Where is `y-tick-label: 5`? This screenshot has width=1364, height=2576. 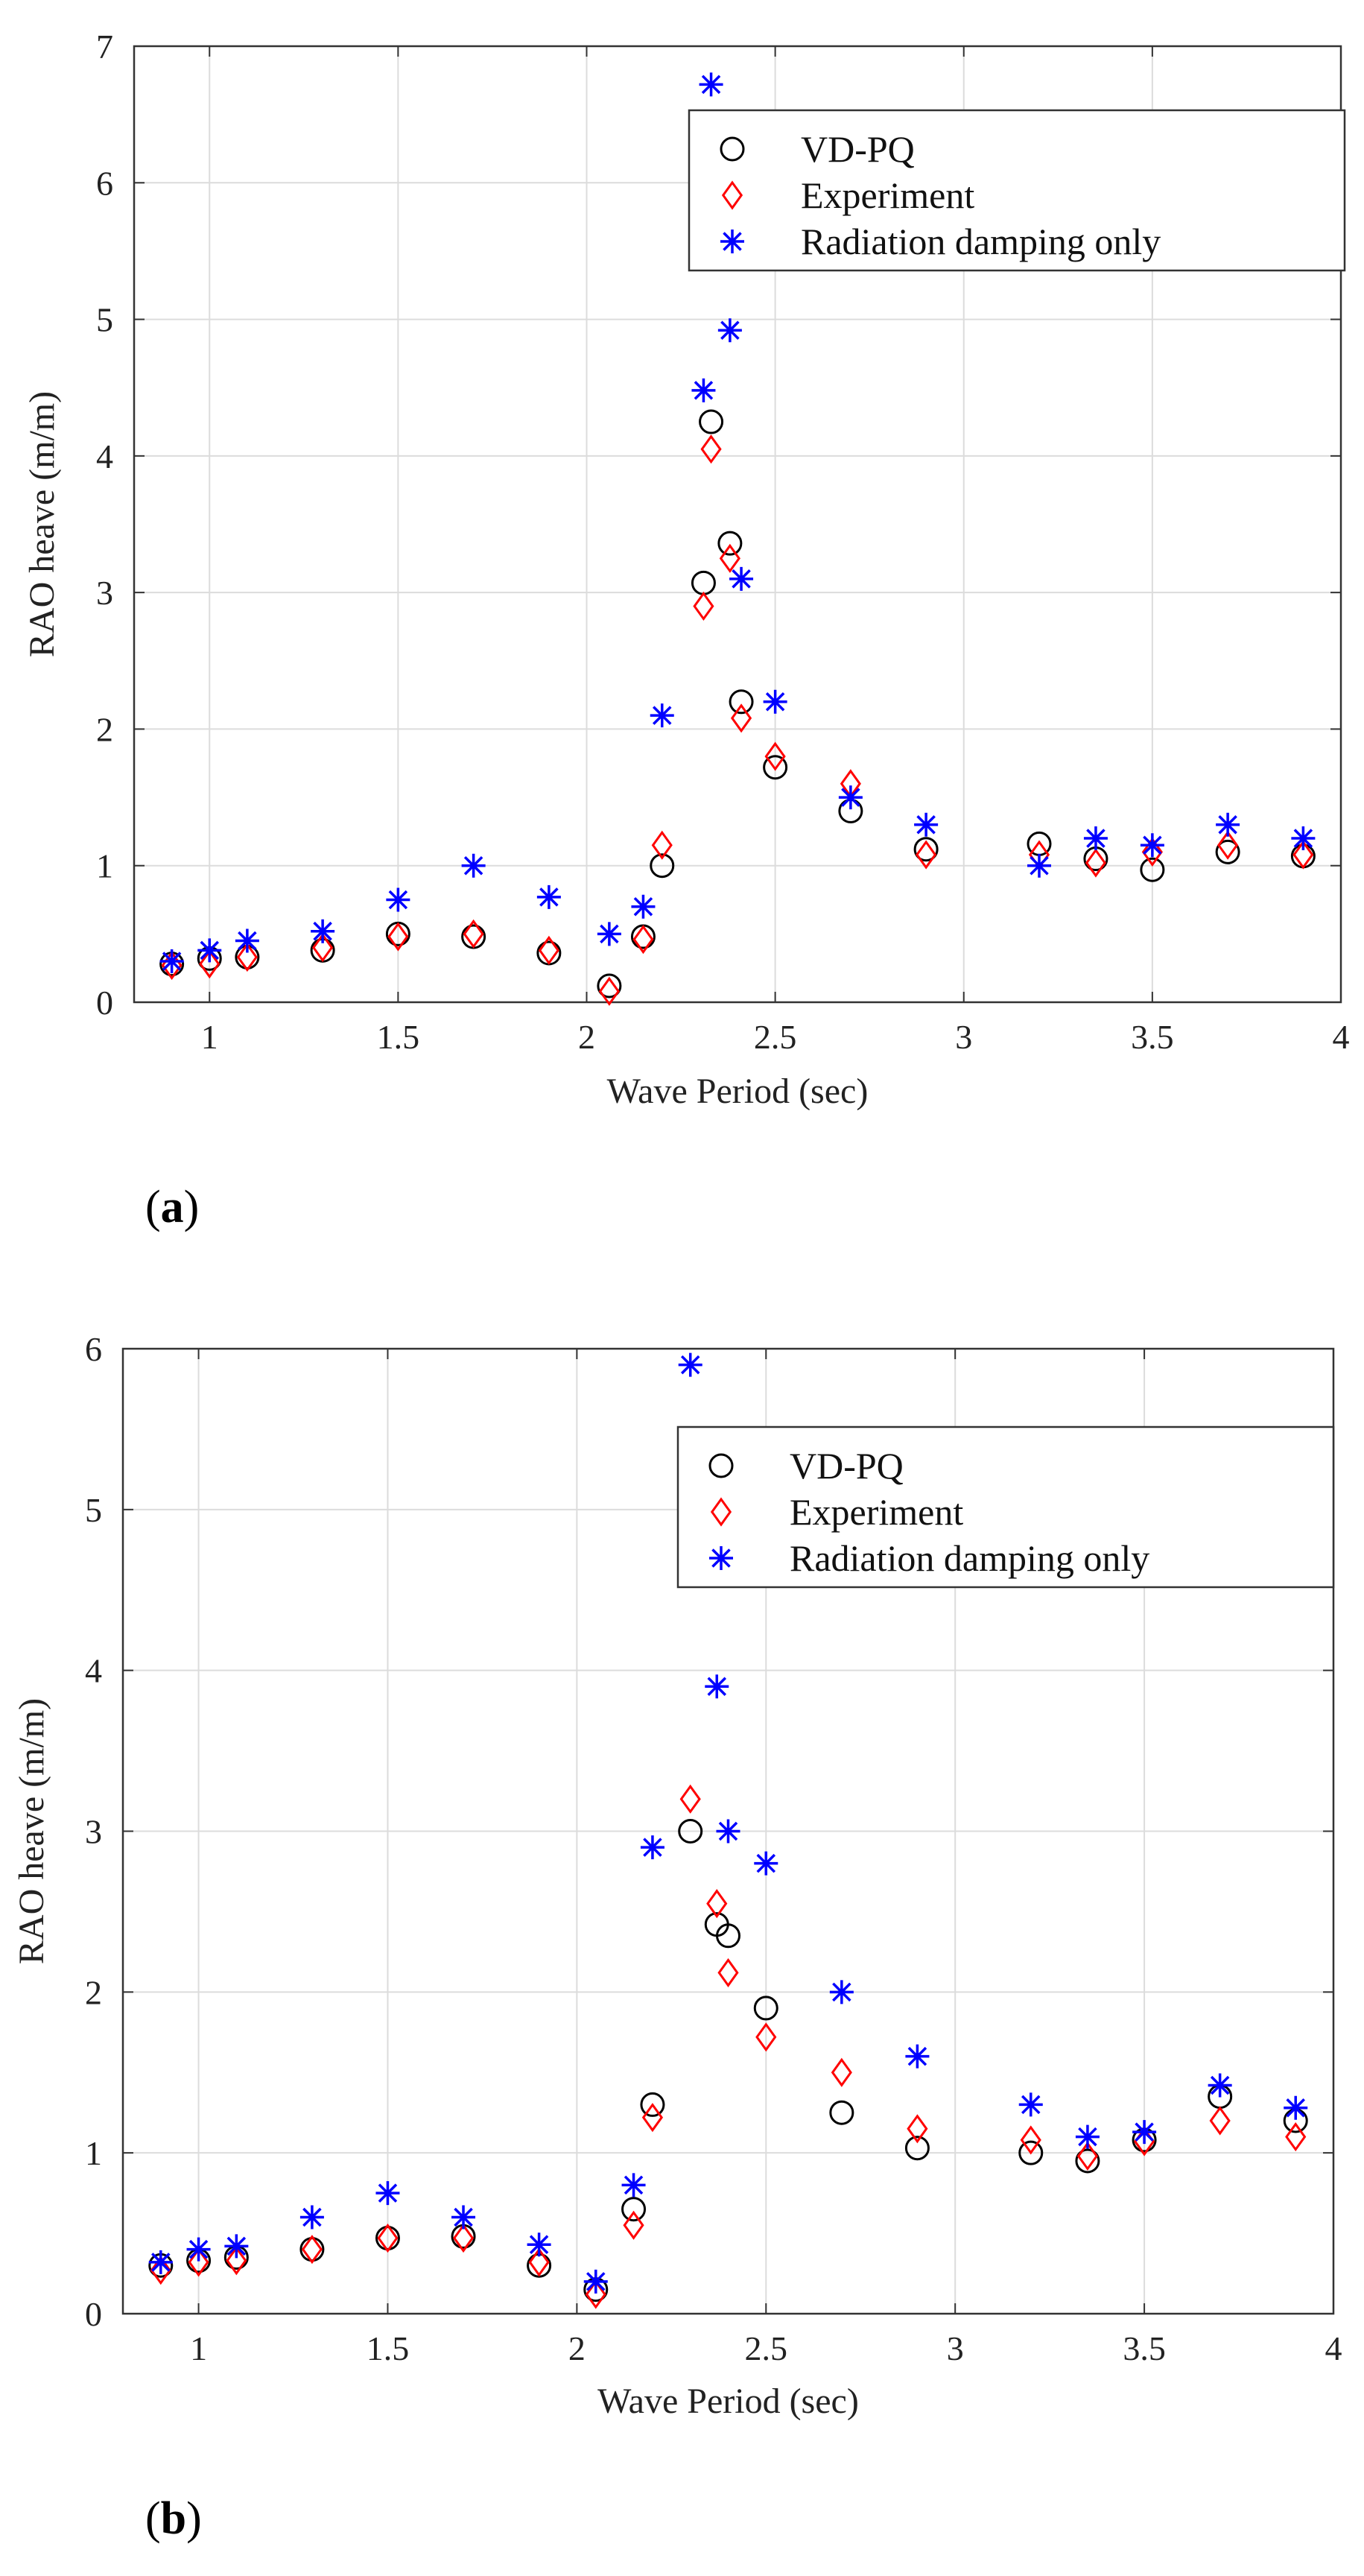 y-tick-label: 5 is located at coordinates (104, 320).